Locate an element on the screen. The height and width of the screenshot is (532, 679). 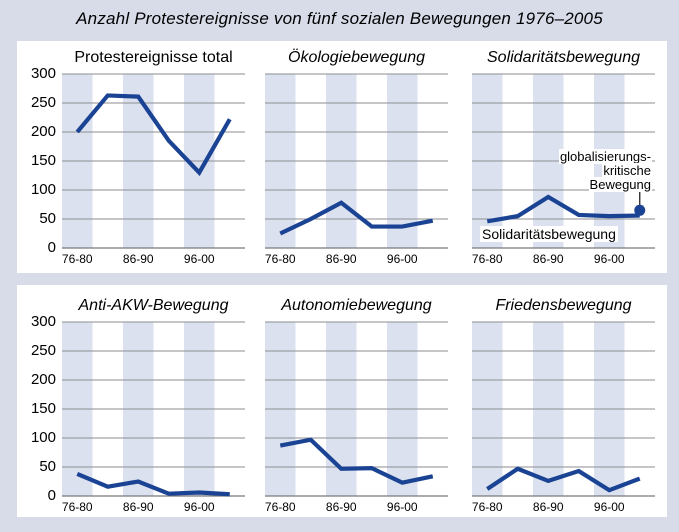
chart-oekologiebewegung: Ökologiebewegung 76-80 86-90 96-00 is located at coordinates (356, 157).